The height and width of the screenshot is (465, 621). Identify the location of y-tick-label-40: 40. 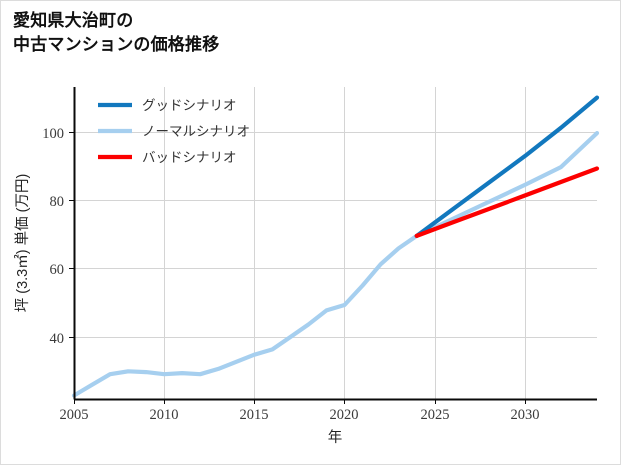
(57, 339).